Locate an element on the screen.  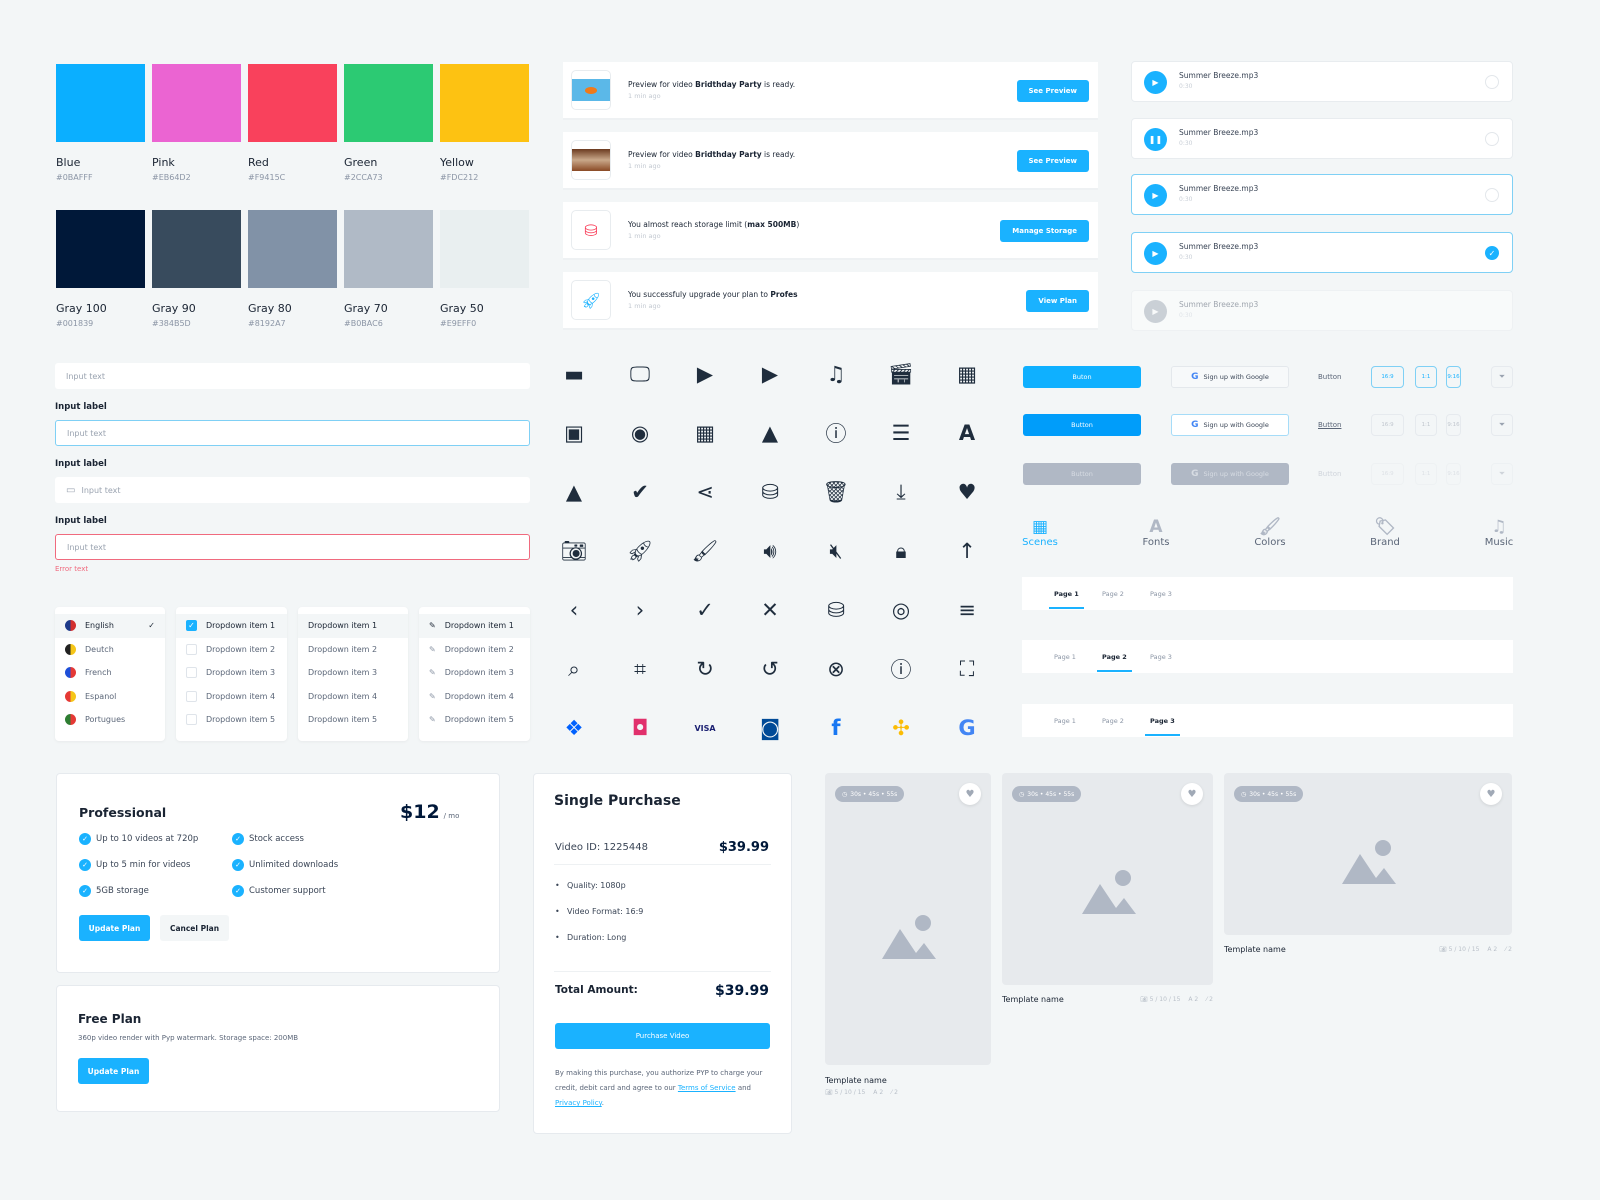
dropdown-item: ✎ Dropdown item 3 is located at coordinates (474, 673).